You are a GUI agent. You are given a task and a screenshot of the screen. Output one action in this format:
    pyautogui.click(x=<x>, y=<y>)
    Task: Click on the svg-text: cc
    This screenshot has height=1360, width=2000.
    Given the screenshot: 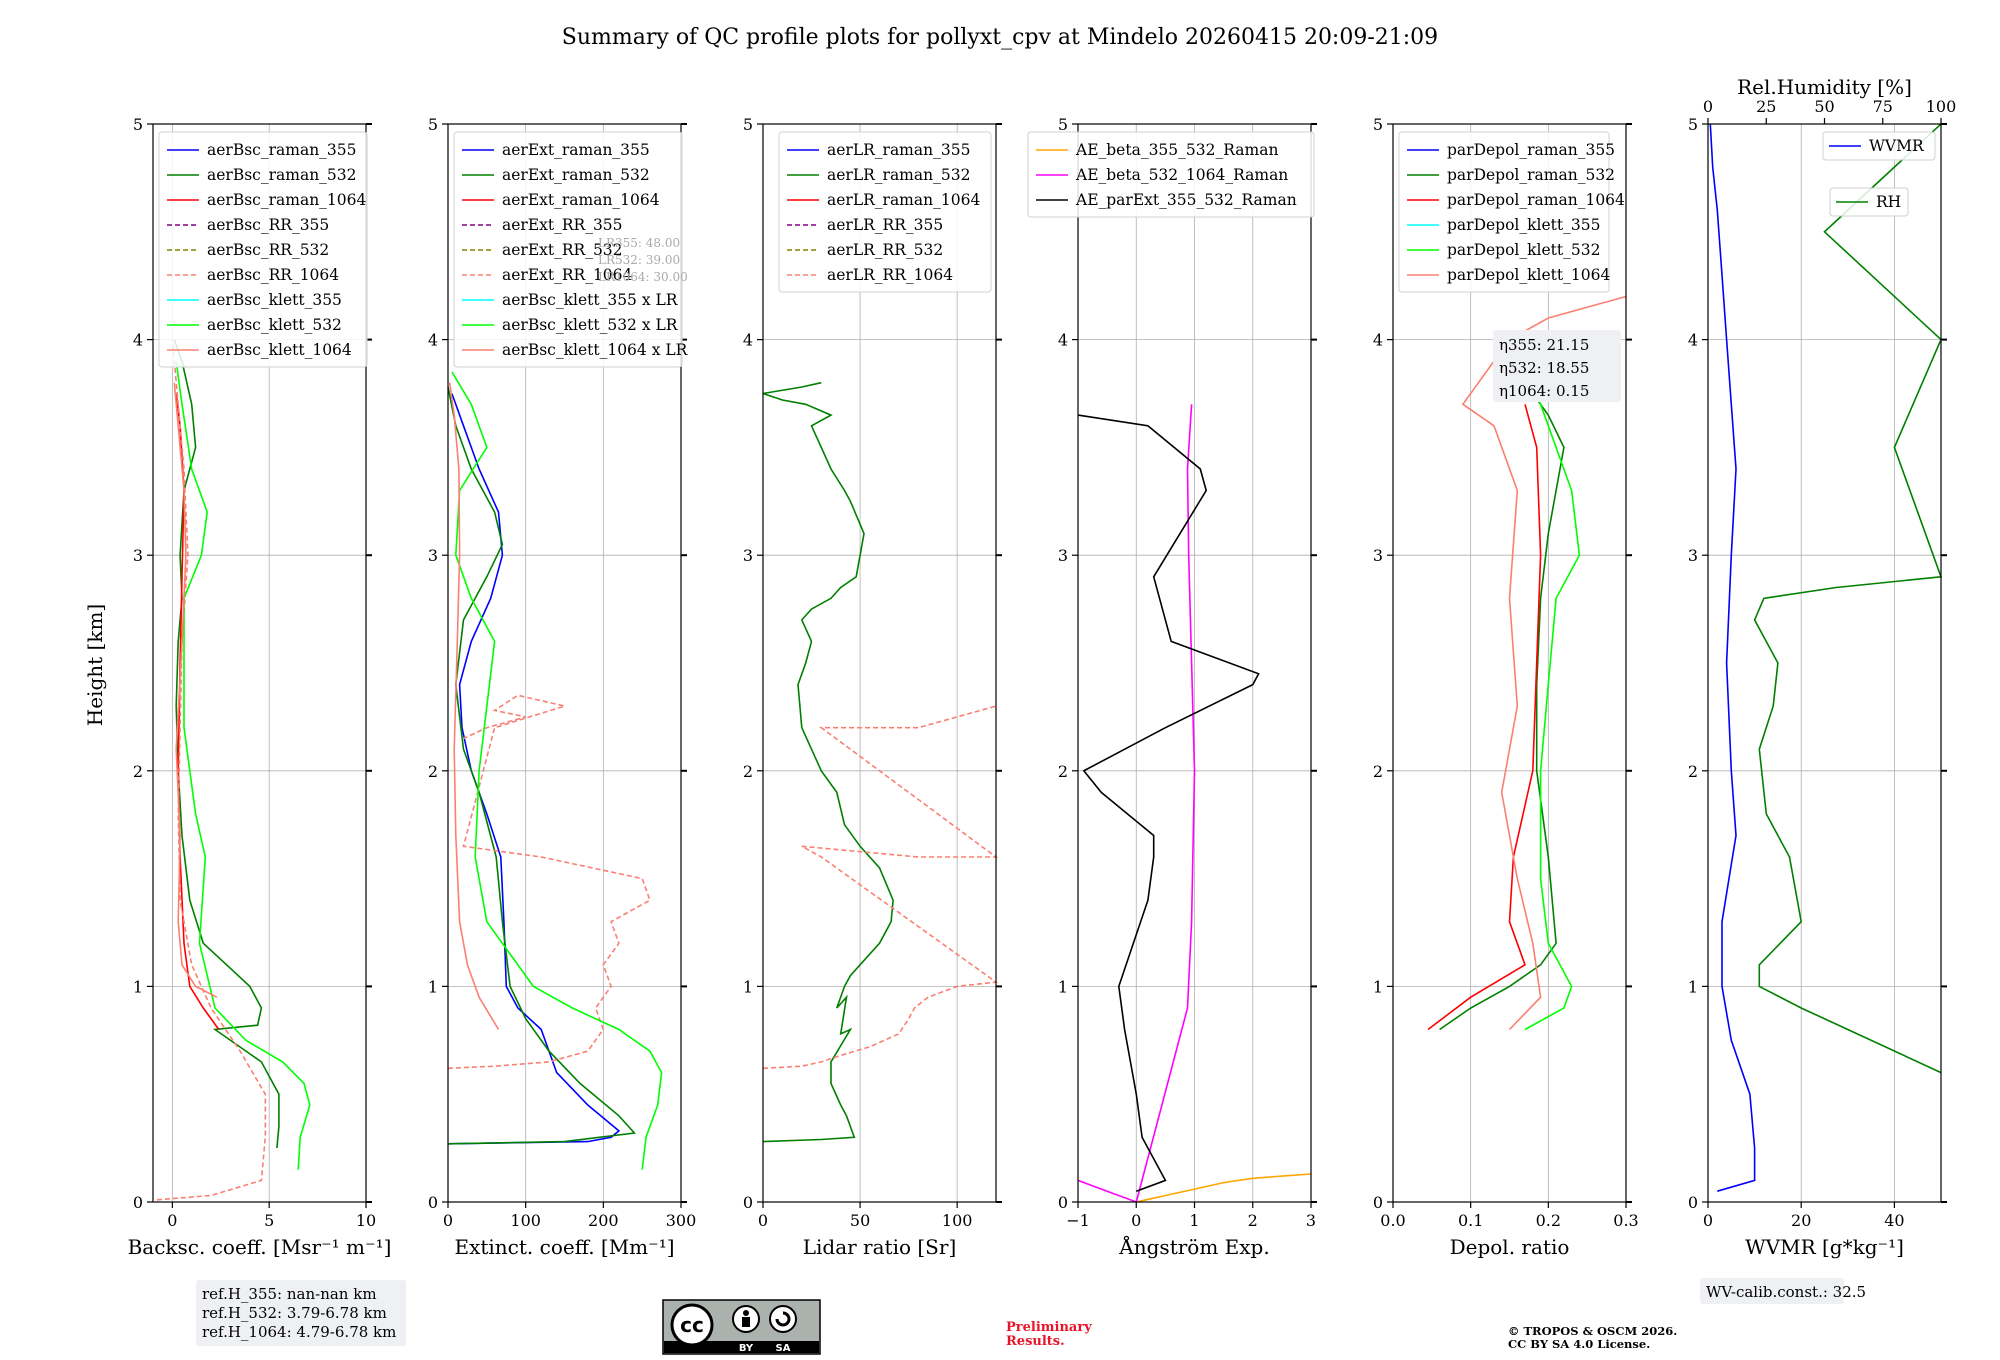 What is the action you would take?
    pyautogui.click(x=692, y=1325)
    